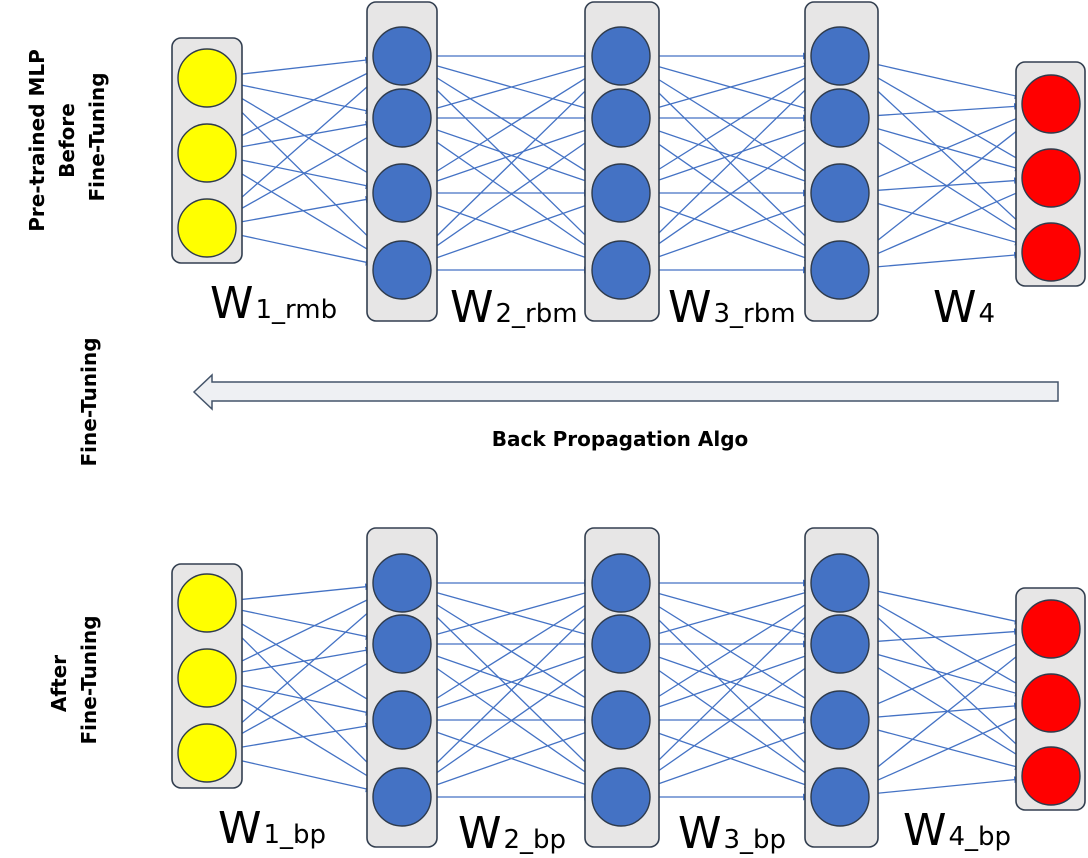  Describe the element at coordinates (272, 828) in the screenshot. I see `weight-label: W1_bp` at that location.